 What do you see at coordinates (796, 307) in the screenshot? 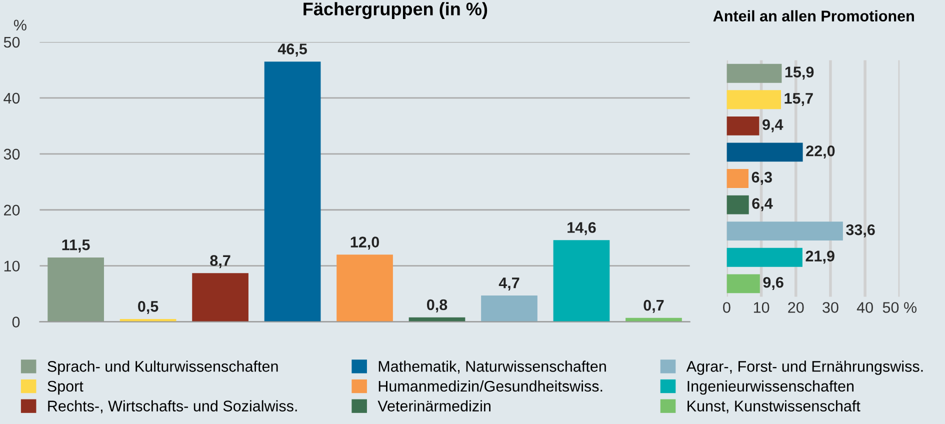
I see `x-tick-label: 20` at bounding box center [796, 307].